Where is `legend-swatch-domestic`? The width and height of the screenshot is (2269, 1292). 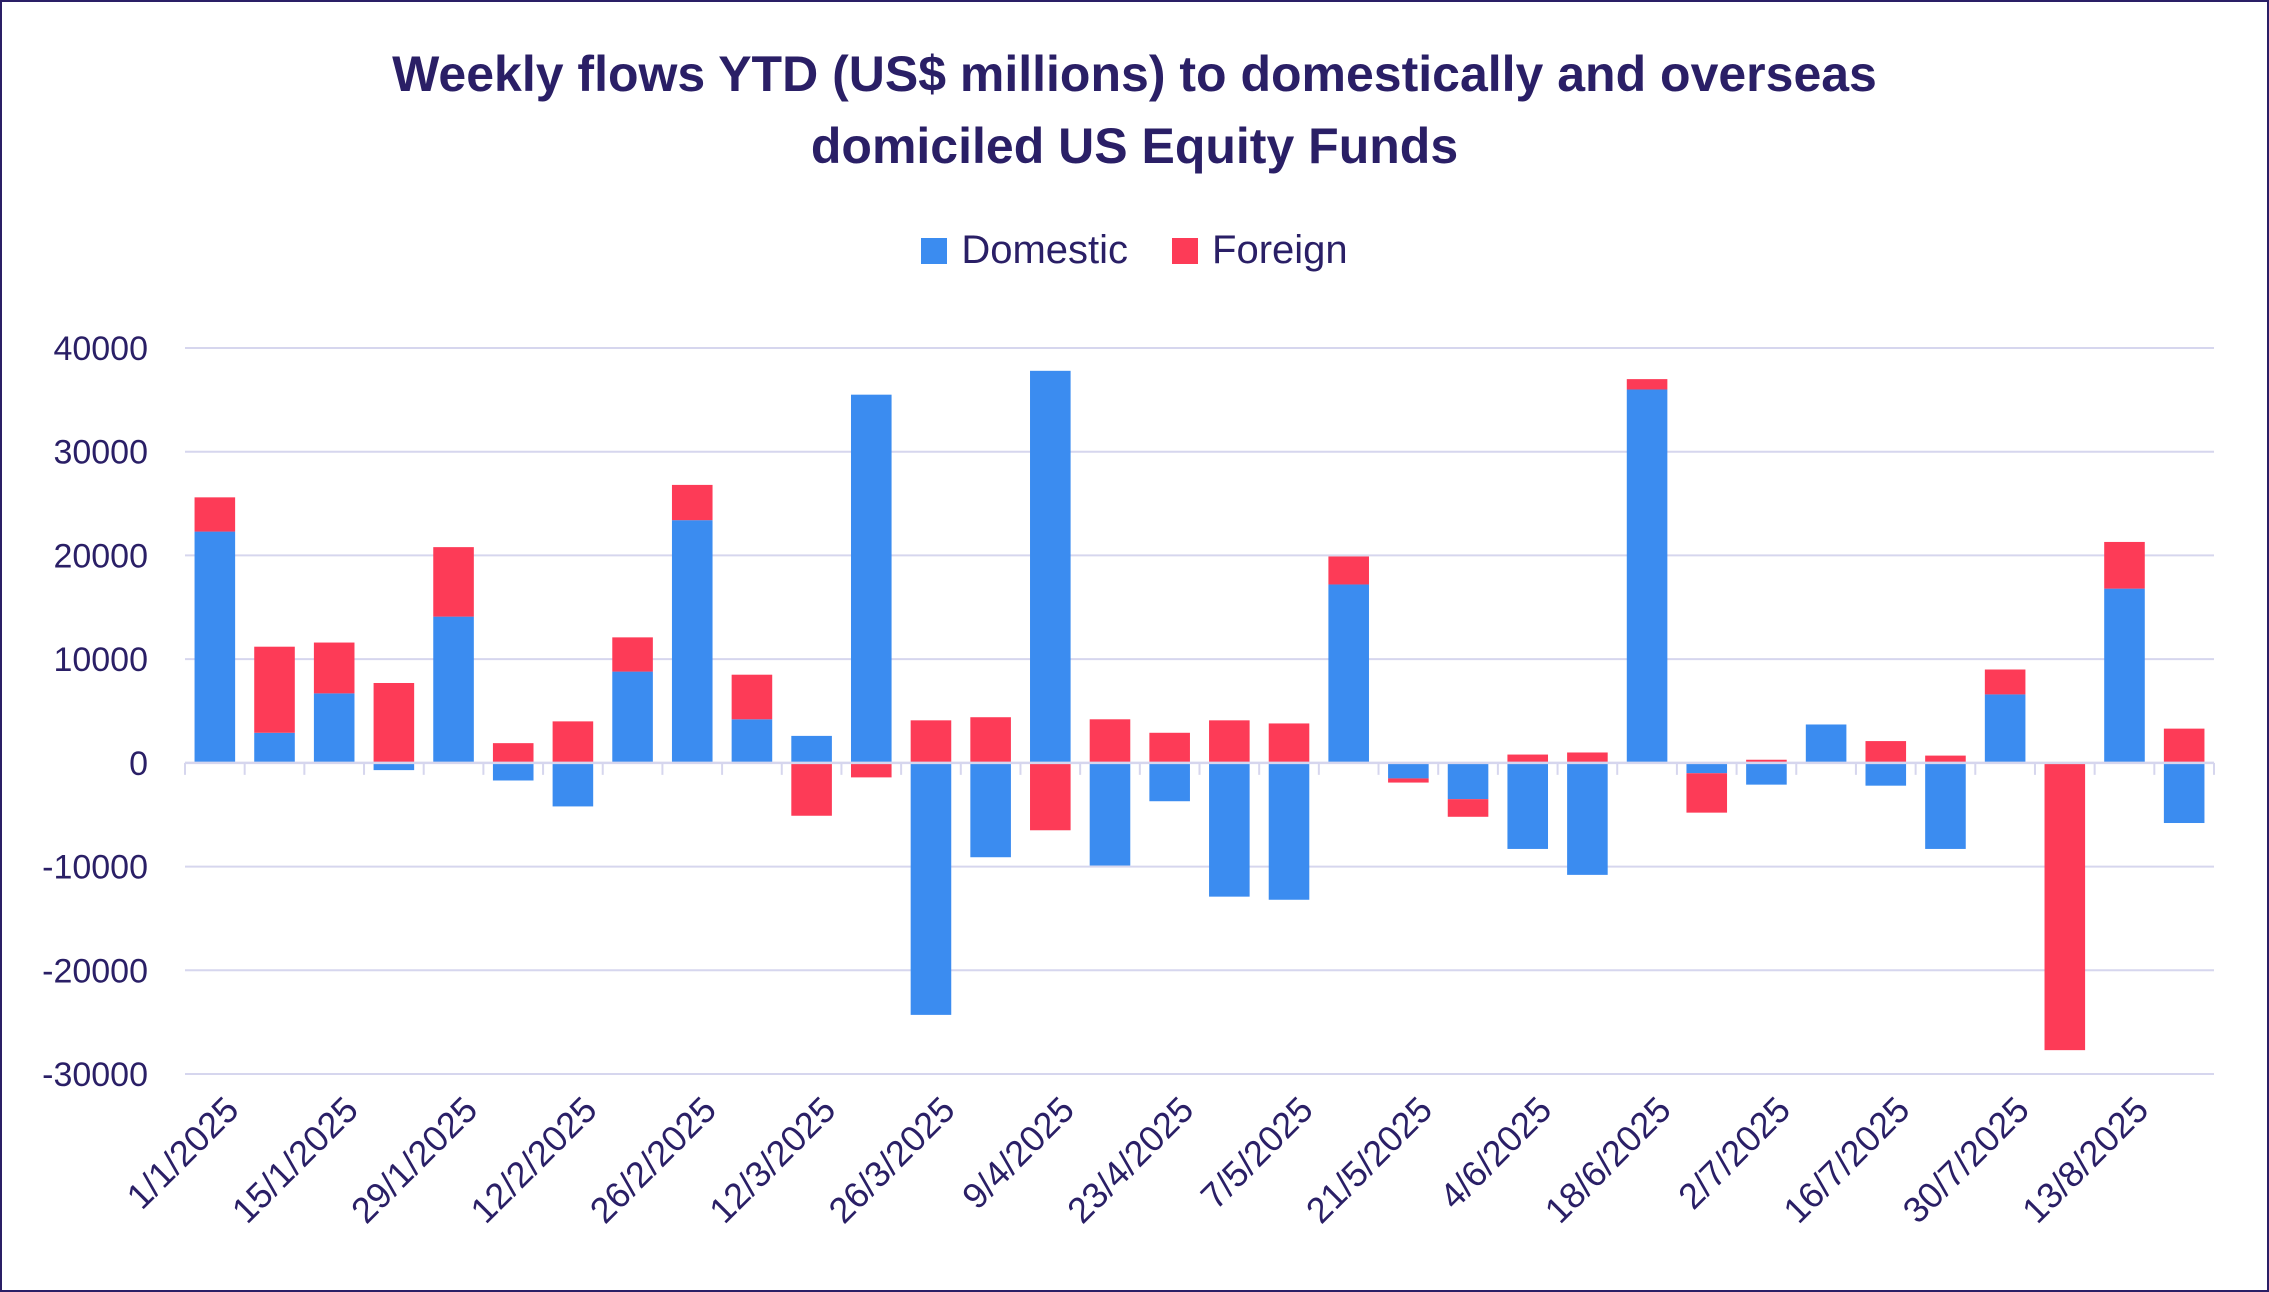 legend-swatch-domestic is located at coordinates (934, 250).